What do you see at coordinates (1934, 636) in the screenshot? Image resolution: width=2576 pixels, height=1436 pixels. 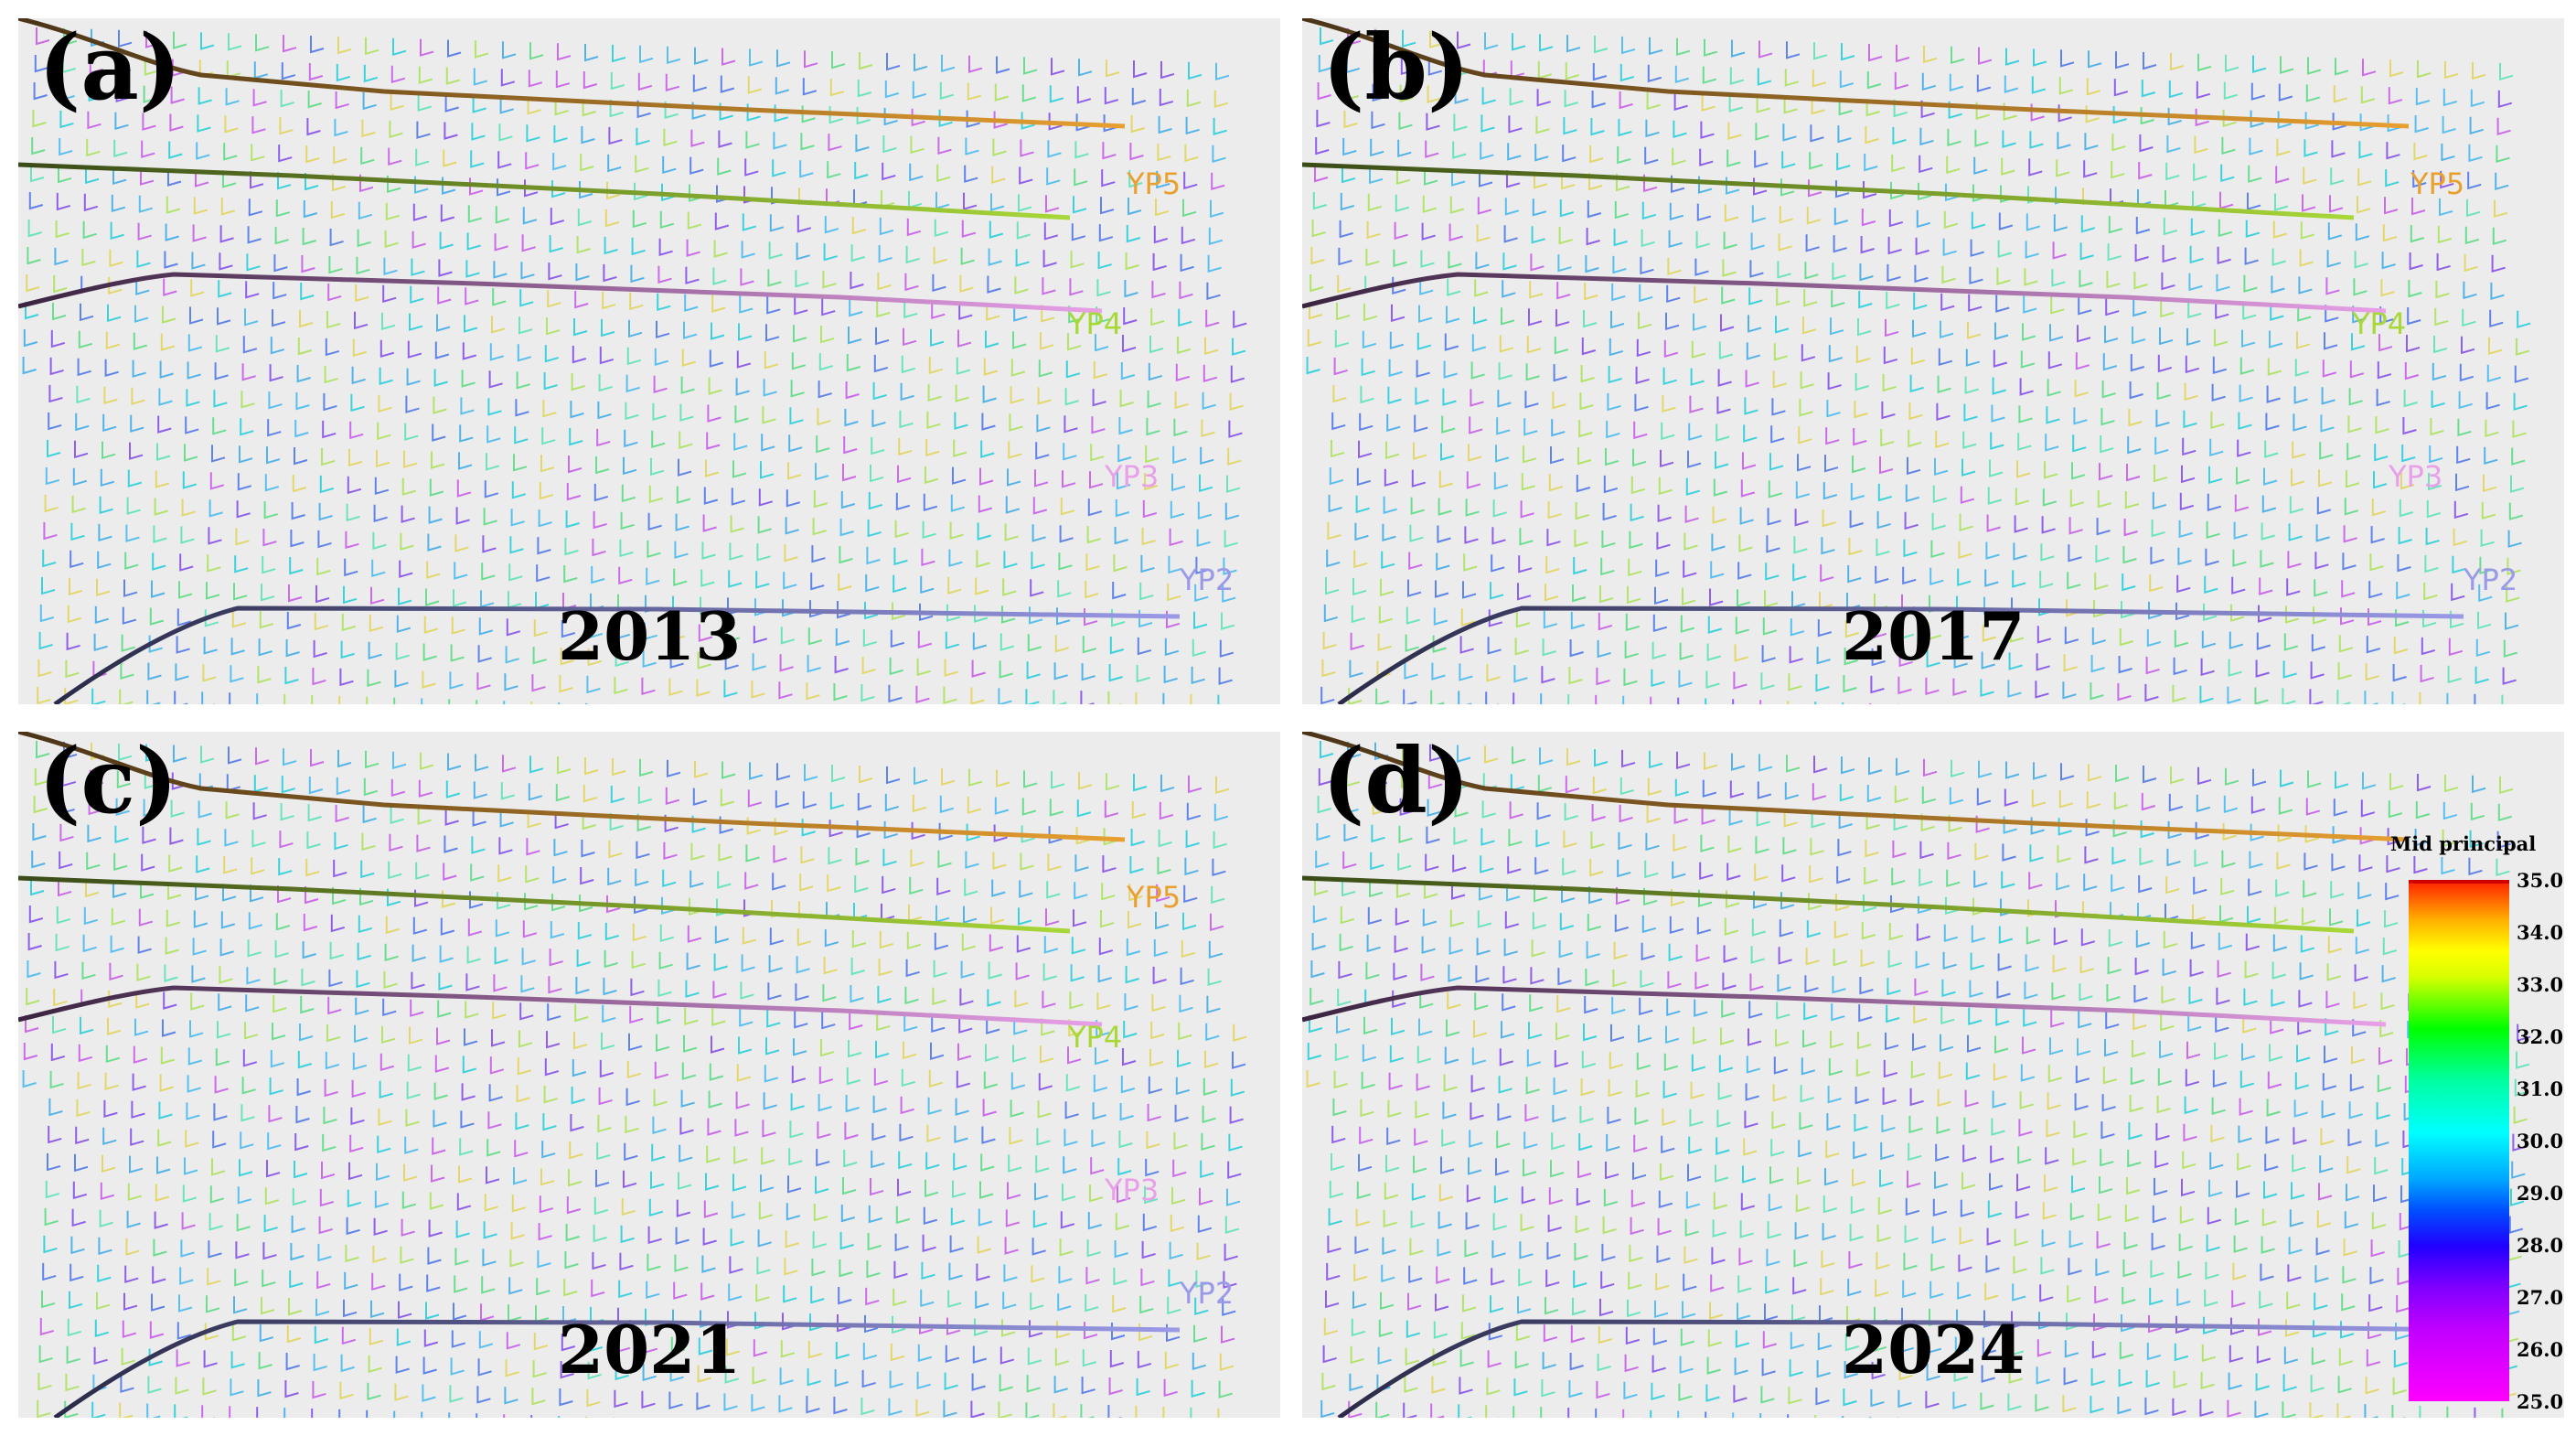 I see `panel-year-b: 2017` at bounding box center [1934, 636].